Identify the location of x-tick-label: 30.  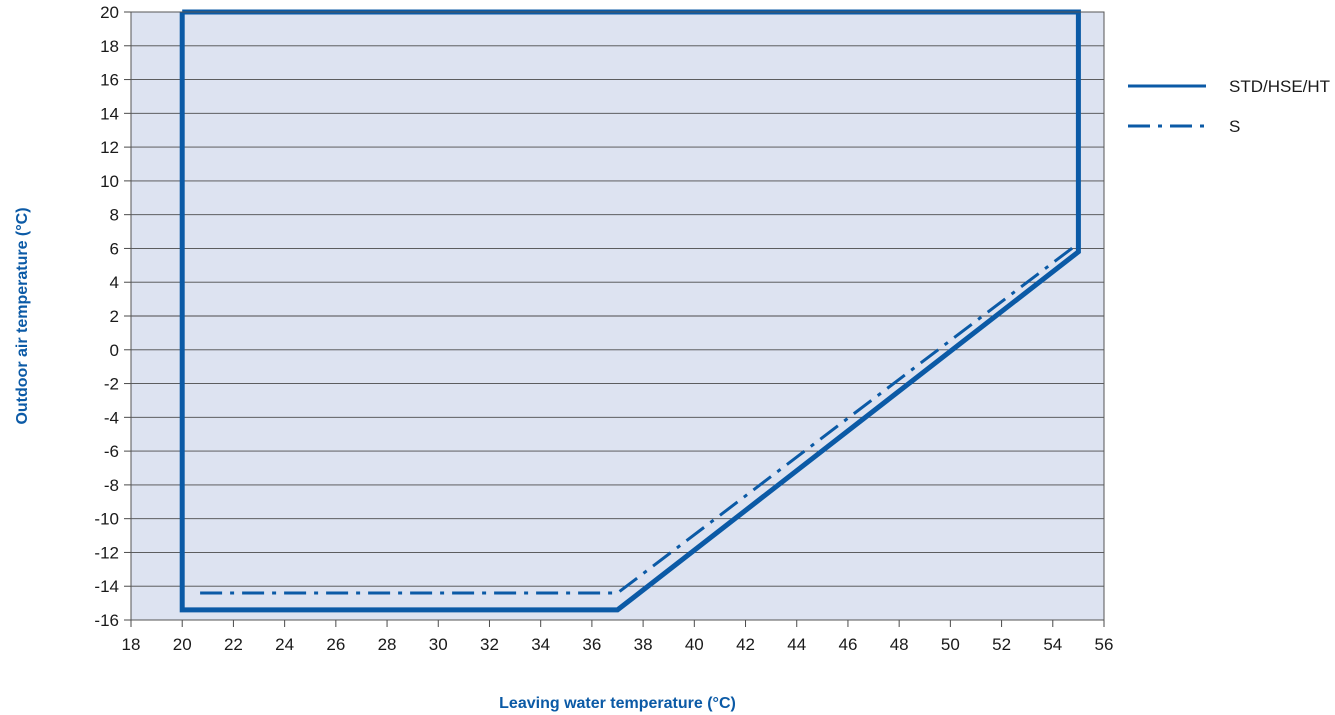
(438, 644).